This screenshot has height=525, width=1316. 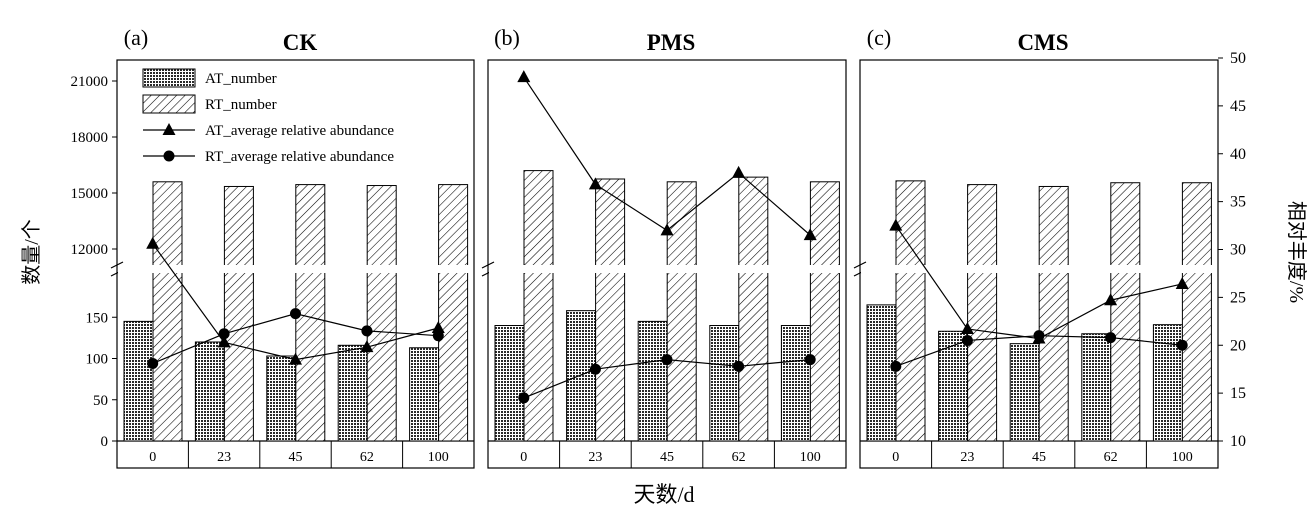 I want to click on legend-label: AT_number, so click(x=241, y=79).